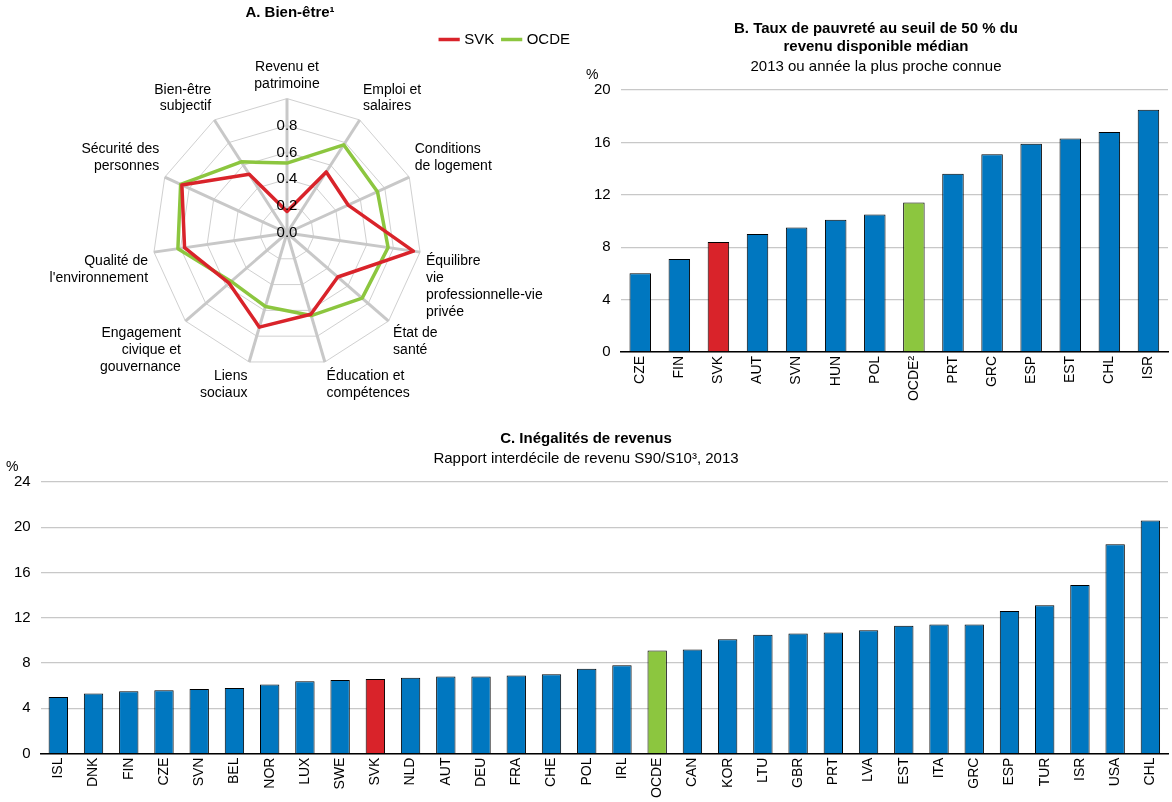 Image resolution: width=1172 pixels, height=802 pixels. Describe the element at coordinates (867, 769) in the screenshot. I see `x-tick-label: LVA` at that location.